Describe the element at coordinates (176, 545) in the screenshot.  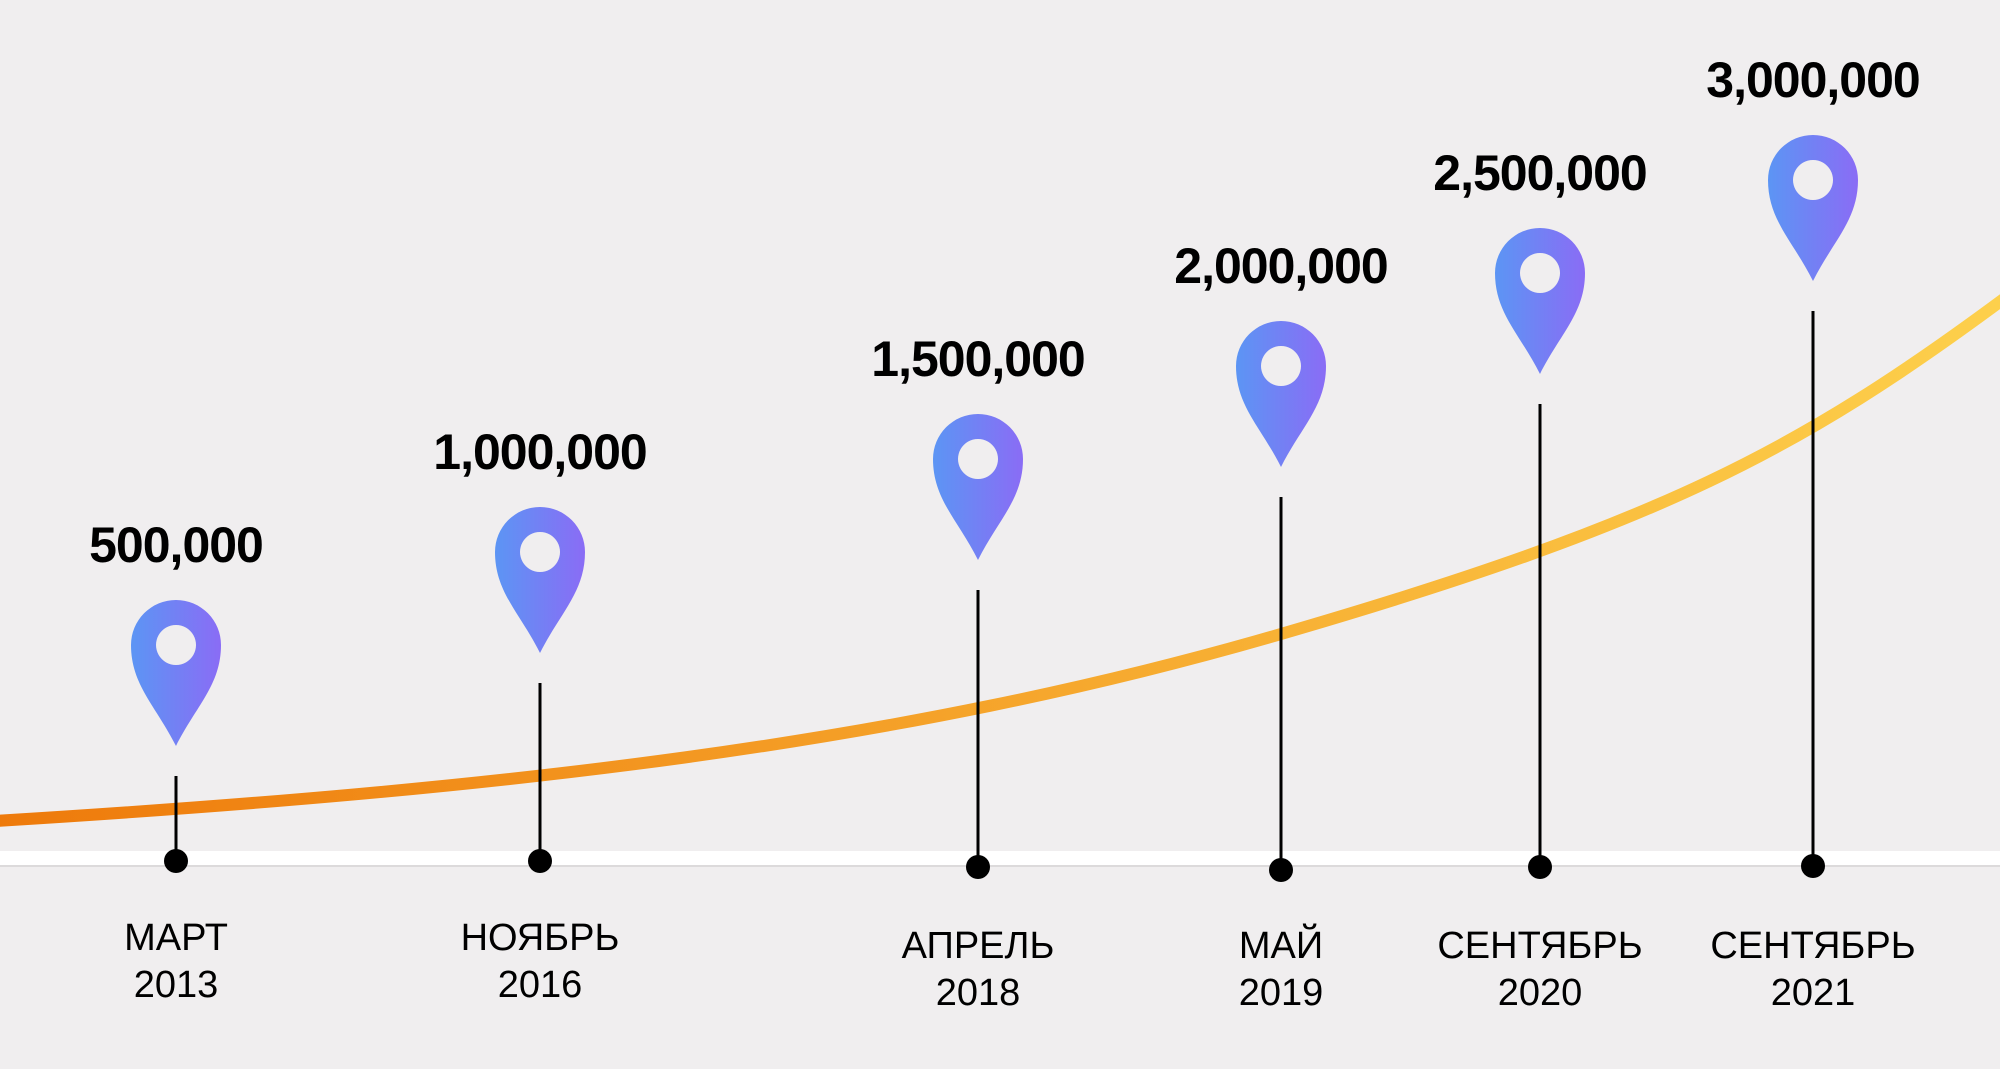
I see `value-label: 500,000` at that location.